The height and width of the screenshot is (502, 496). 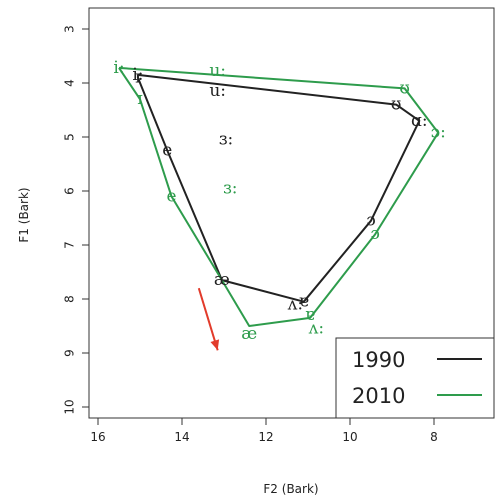 What do you see at coordinates (434, 437) in the screenshot?
I see `x-tick-label: 8` at bounding box center [434, 437].